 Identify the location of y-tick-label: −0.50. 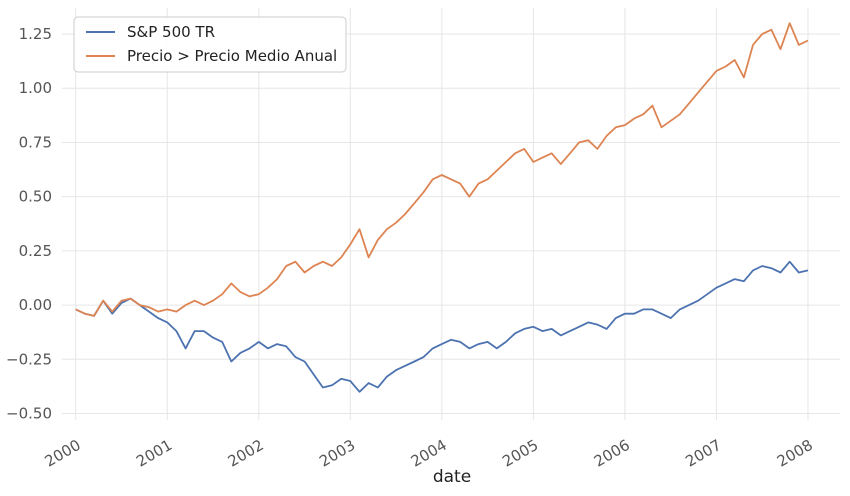
(29, 413).